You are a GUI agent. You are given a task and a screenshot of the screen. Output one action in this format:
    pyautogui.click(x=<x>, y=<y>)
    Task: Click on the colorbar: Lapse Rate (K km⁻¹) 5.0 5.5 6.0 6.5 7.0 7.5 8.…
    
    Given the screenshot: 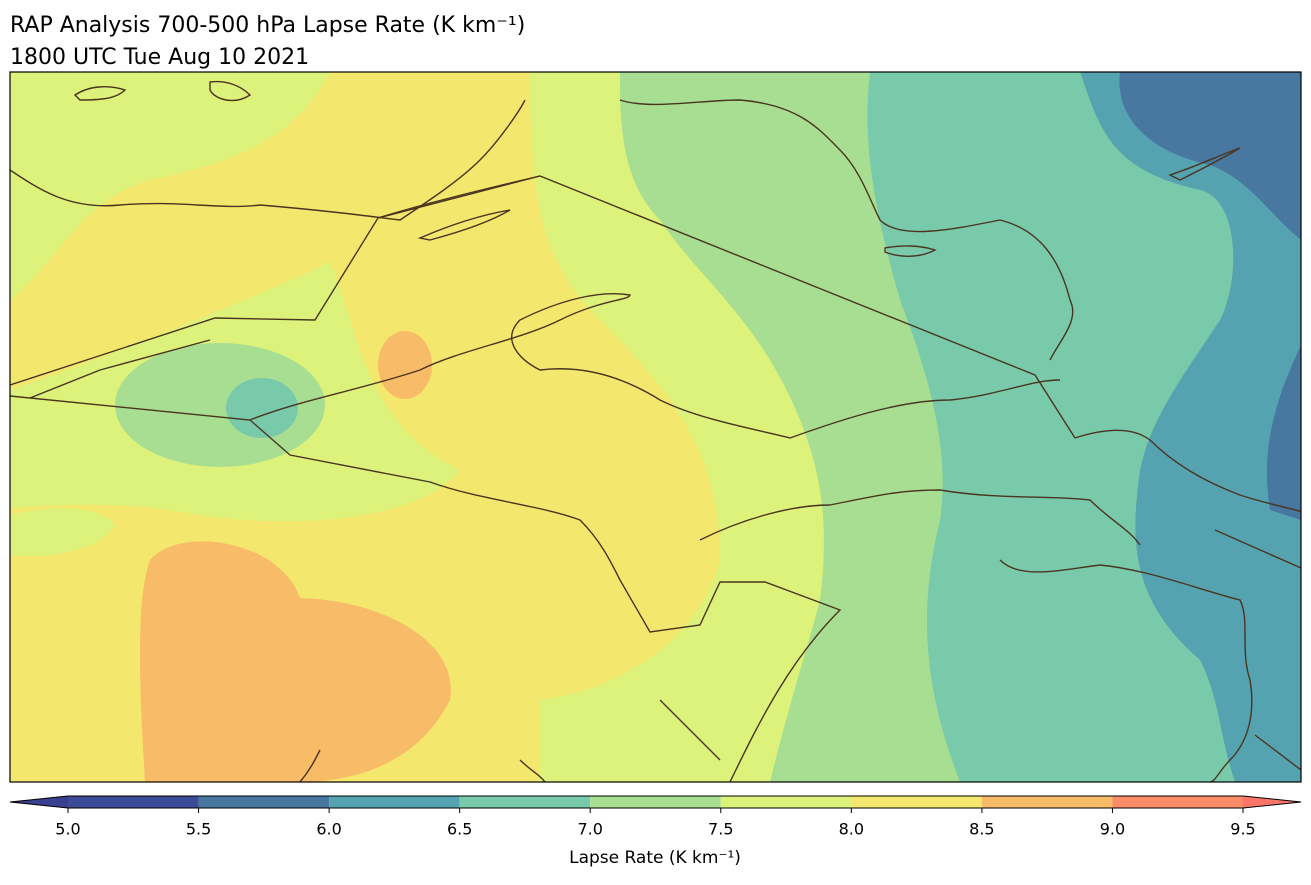 What is the action you would take?
    pyautogui.click(x=655, y=831)
    